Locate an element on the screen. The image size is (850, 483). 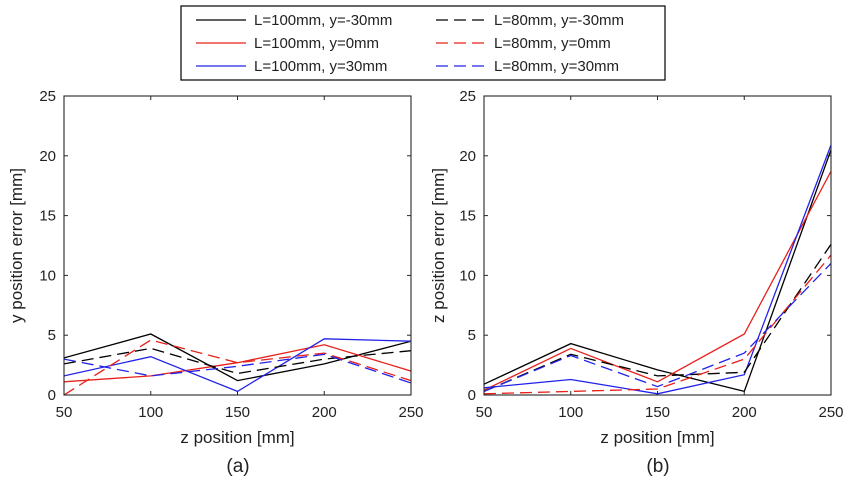
y-axis-label: y position error [mm] is located at coordinates (16, 245).